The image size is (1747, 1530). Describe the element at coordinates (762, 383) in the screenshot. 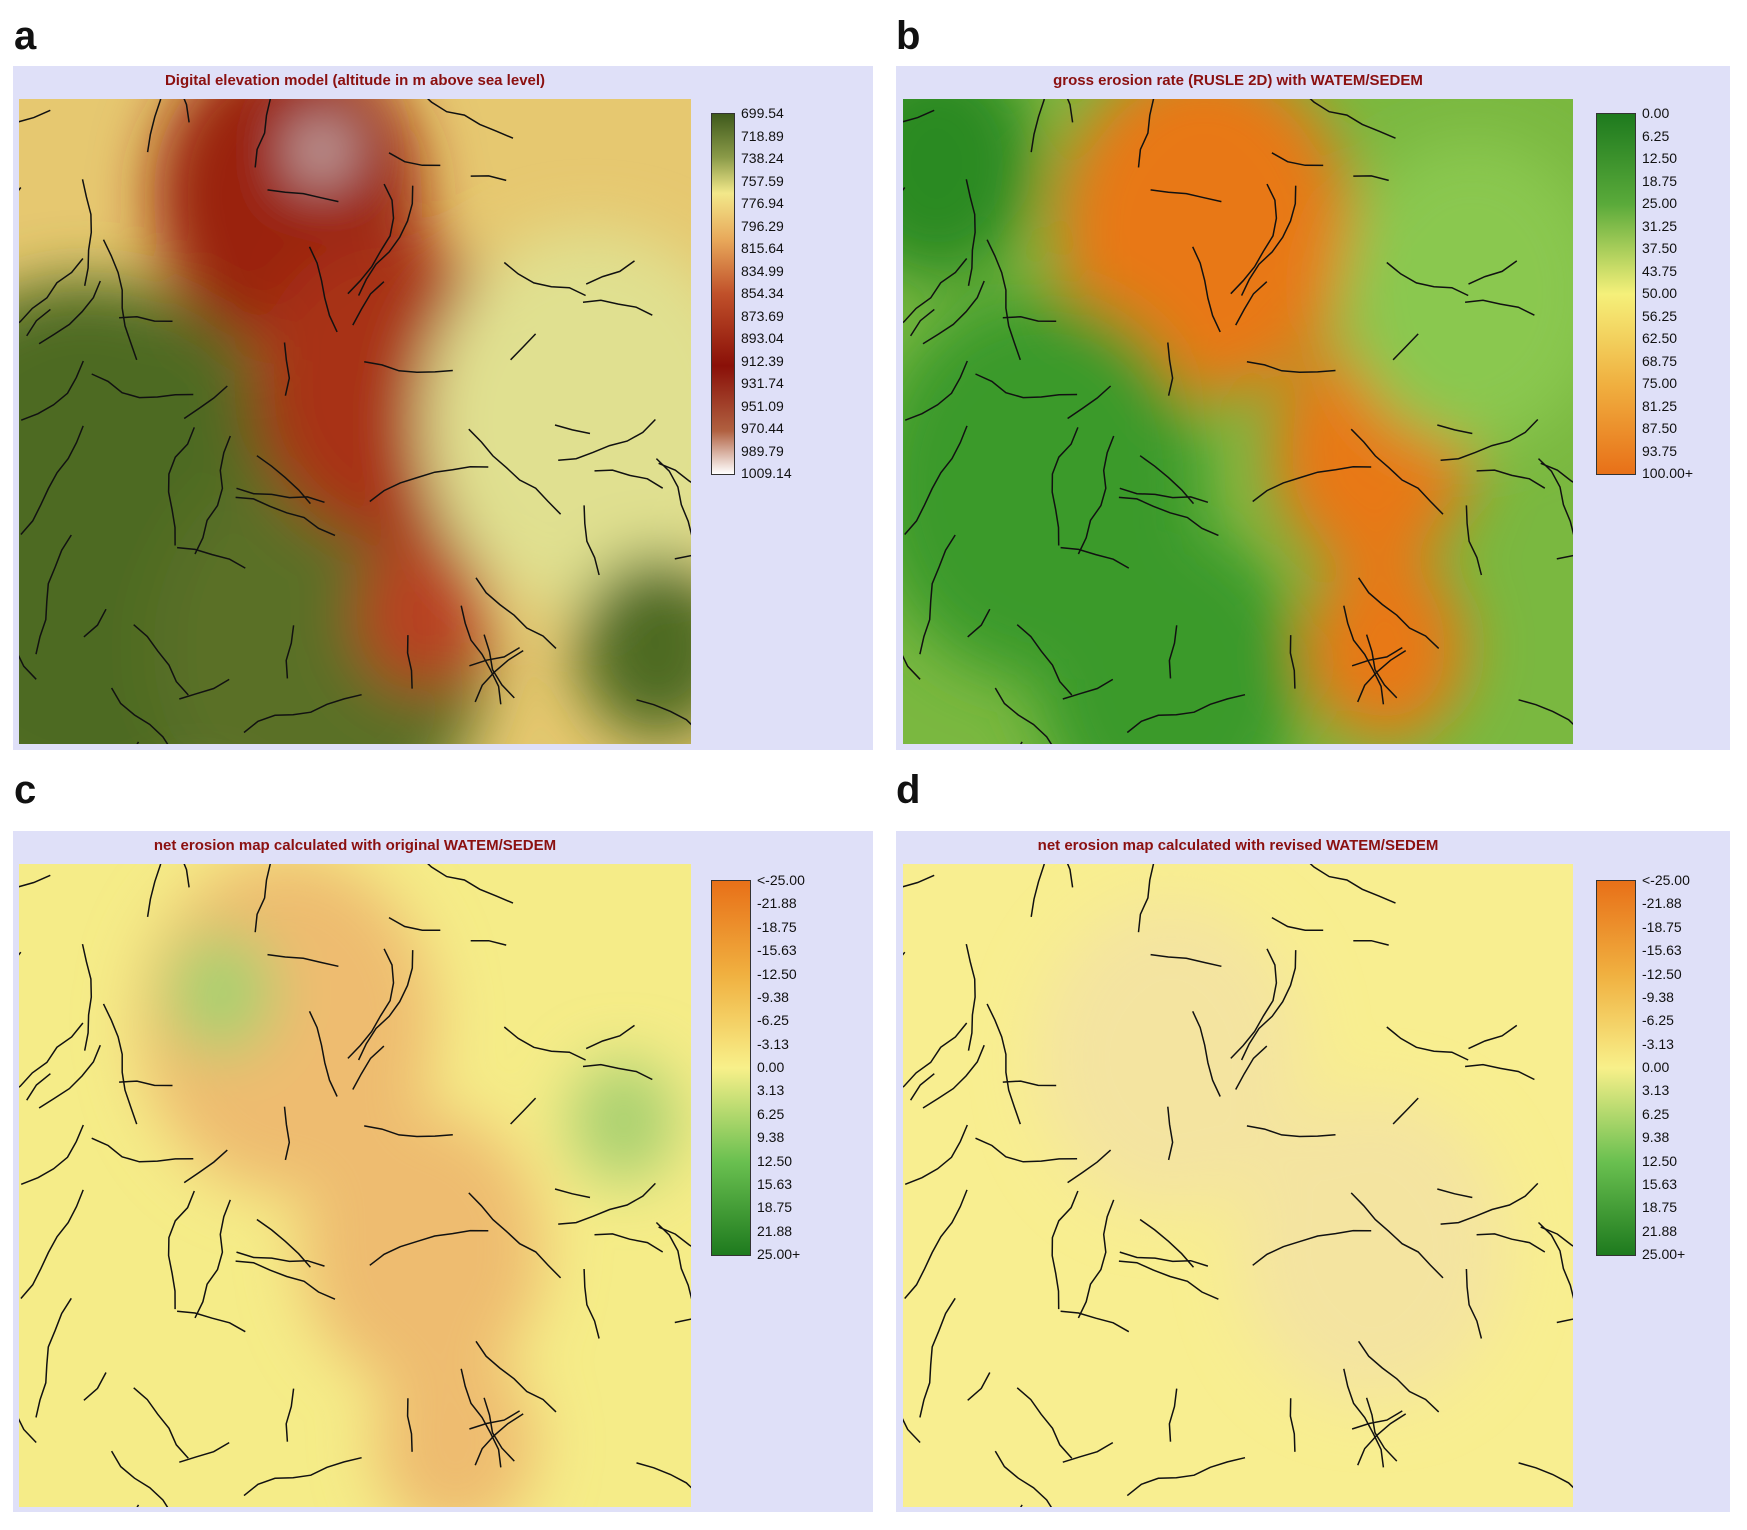

I see `legend-label: 931.74` at that location.